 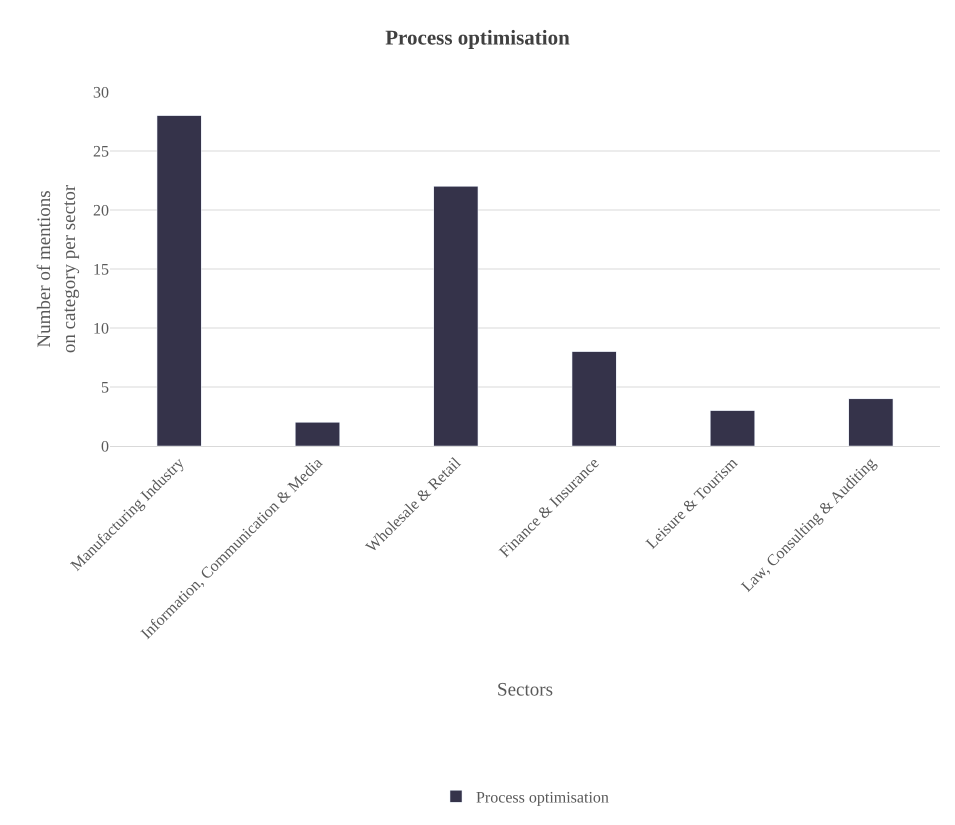 I want to click on y-tick-label: 30, so click(x=101, y=93).